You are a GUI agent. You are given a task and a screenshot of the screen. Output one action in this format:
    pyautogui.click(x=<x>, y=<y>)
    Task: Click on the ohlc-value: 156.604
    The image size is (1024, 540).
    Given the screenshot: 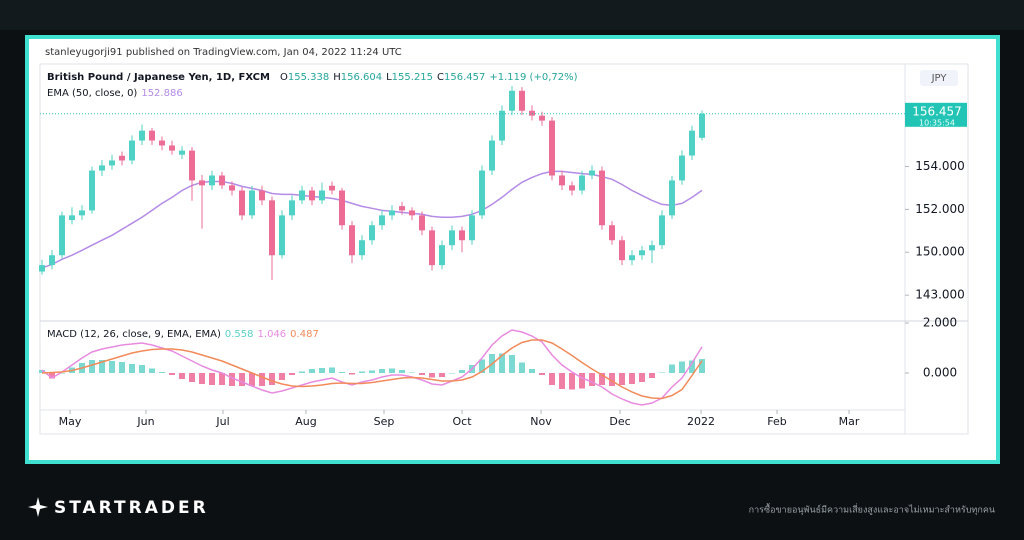 What is the action you would take?
    pyautogui.click(x=361, y=77)
    